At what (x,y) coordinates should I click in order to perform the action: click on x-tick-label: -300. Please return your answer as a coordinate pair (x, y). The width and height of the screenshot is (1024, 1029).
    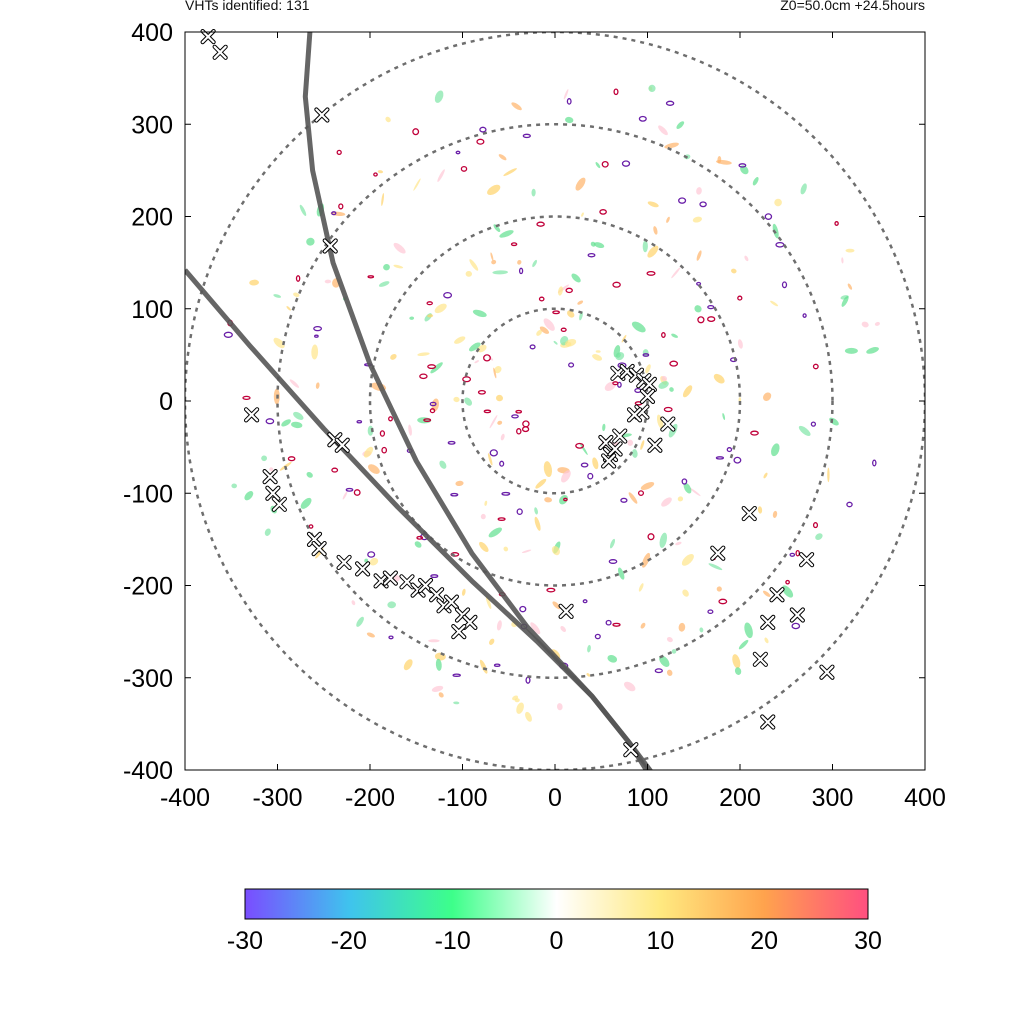
    Looking at the image, I should click on (277, 798).